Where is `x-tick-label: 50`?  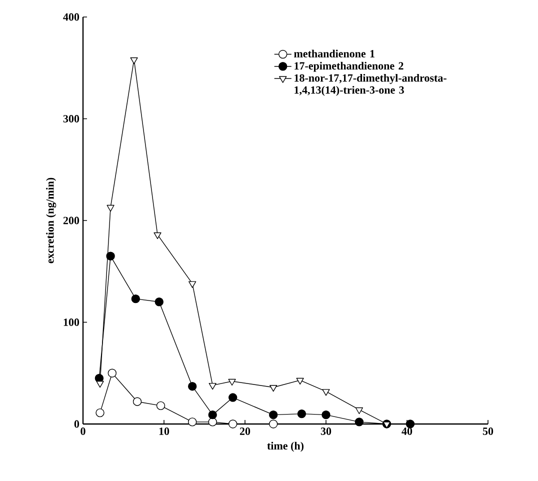 x-tick-label: 50 is located at coordinates (488, 431).